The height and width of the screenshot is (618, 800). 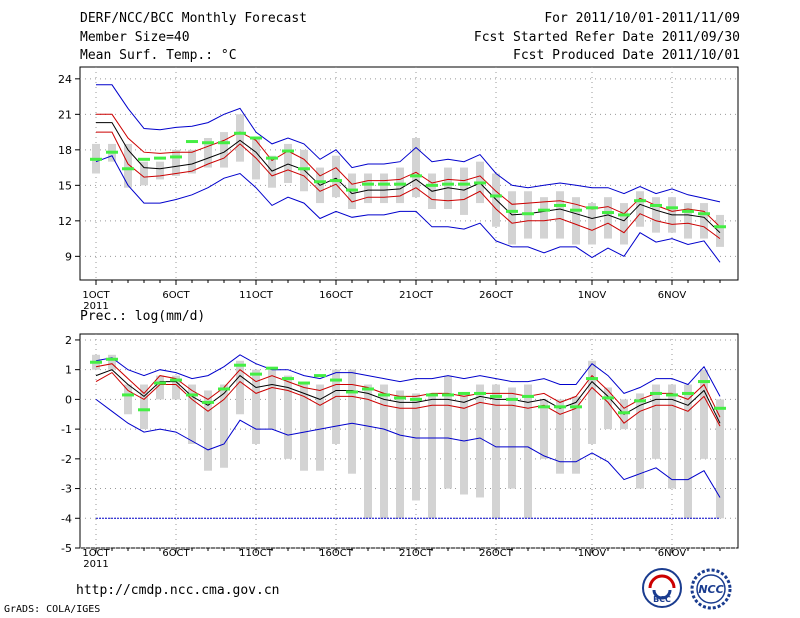 I want to click on year-label: 2011, so click(x=95, y=564).